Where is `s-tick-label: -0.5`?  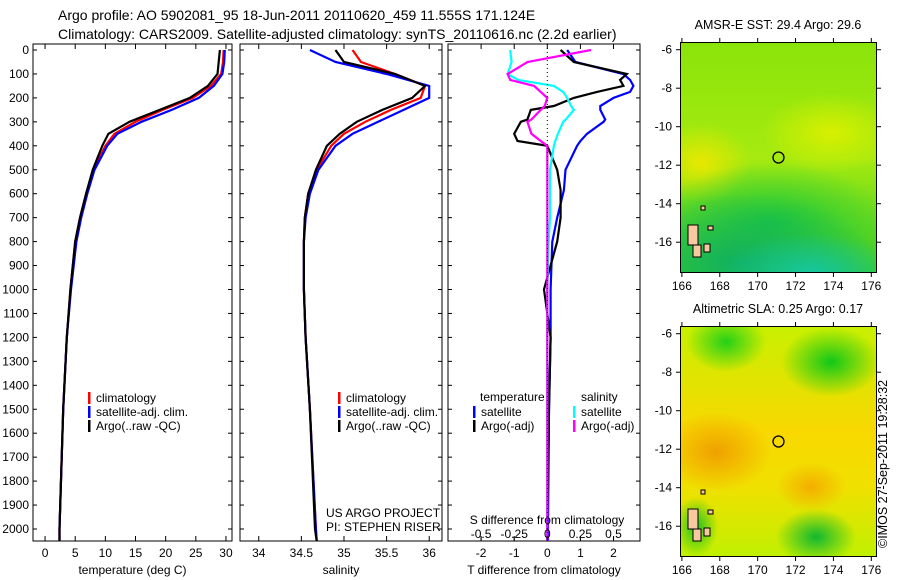
s-tick-label: -0.5 is located at coordinates (481, 534).